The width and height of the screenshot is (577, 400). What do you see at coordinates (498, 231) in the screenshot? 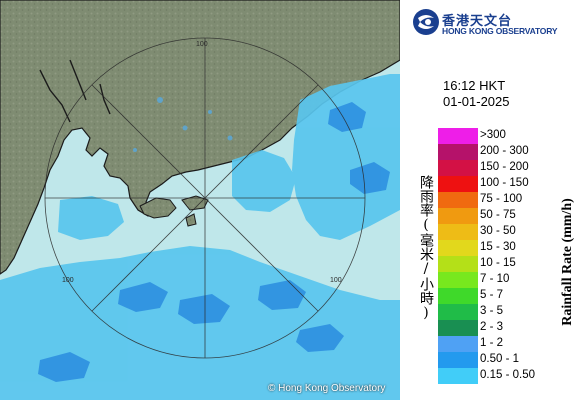
I see `legend-label: 30 - 50` at bounding box center [498, 231].